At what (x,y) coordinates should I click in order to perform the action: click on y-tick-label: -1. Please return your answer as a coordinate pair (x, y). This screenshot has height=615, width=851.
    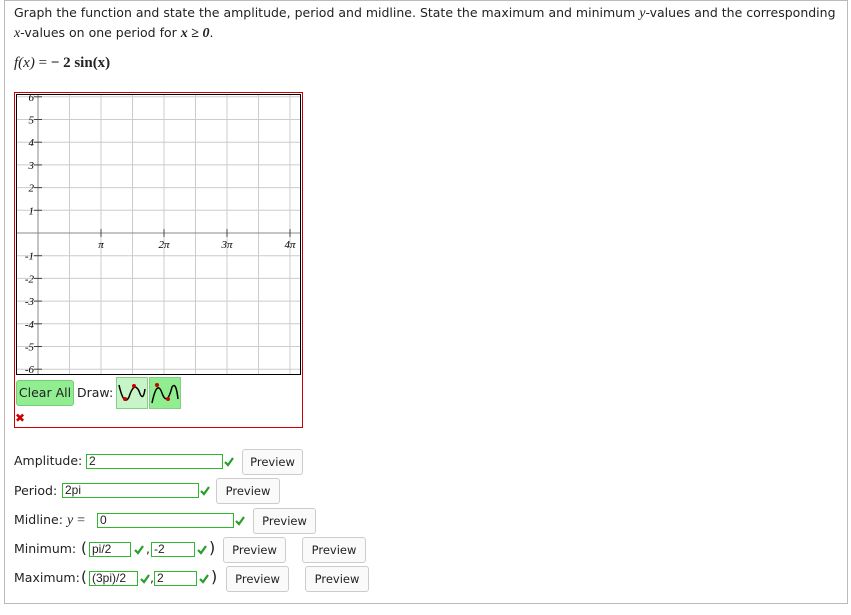
    Looking at the image, I should click on (29, 257).